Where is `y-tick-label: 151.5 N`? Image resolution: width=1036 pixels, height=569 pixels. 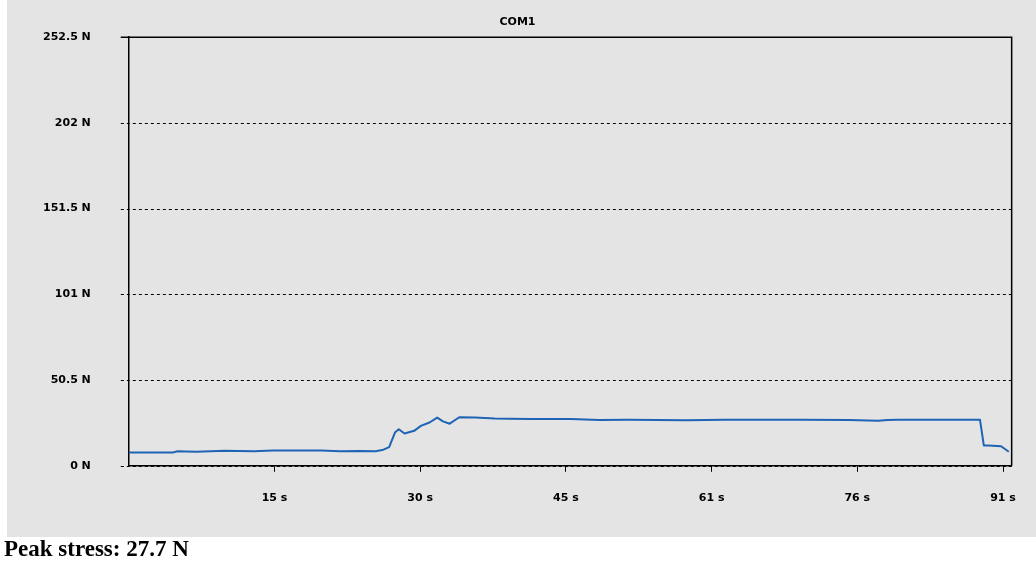
y-tick-label: 151.5 N is located at coordinates (66, 208).